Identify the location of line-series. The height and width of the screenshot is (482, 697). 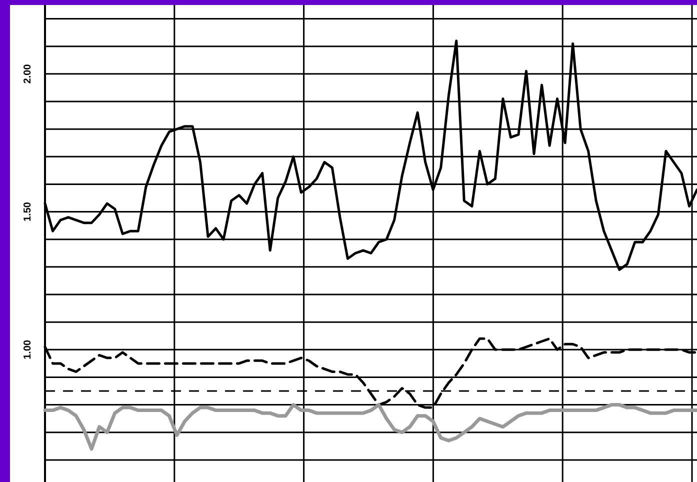
(370, 427).